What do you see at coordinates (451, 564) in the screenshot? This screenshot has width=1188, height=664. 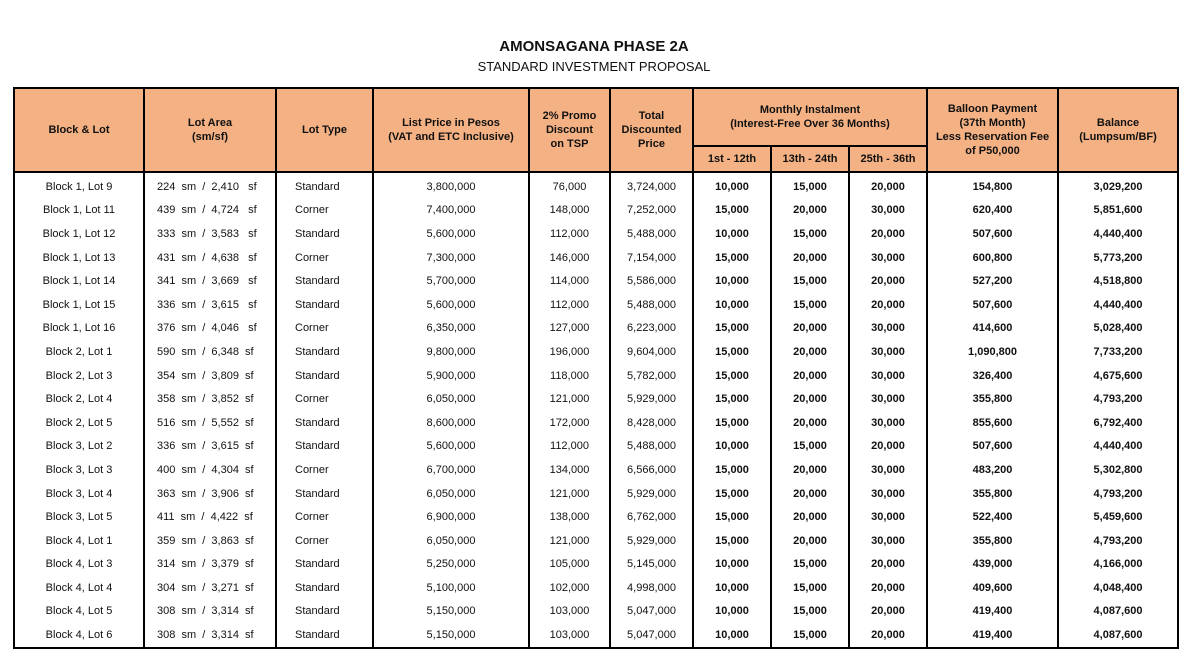 I see `cell-list-price: 5,250,000` at bounding box center [451, 564].